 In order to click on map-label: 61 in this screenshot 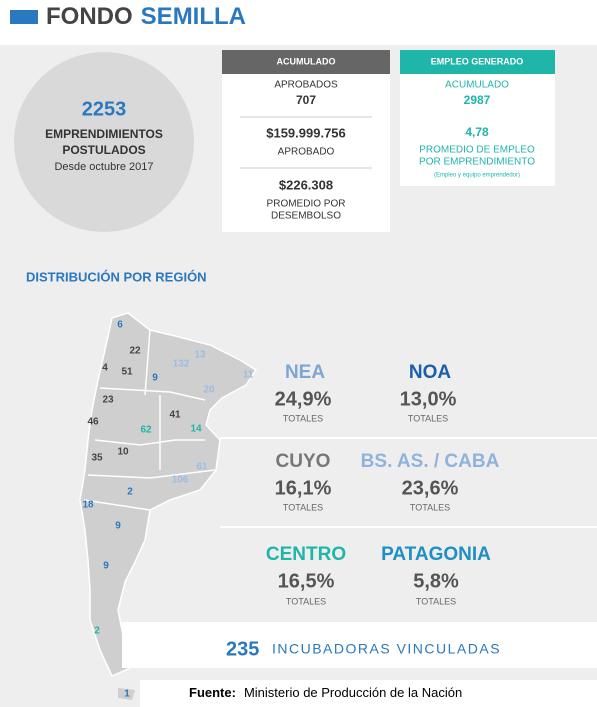, I will do `click(202, 467)`.